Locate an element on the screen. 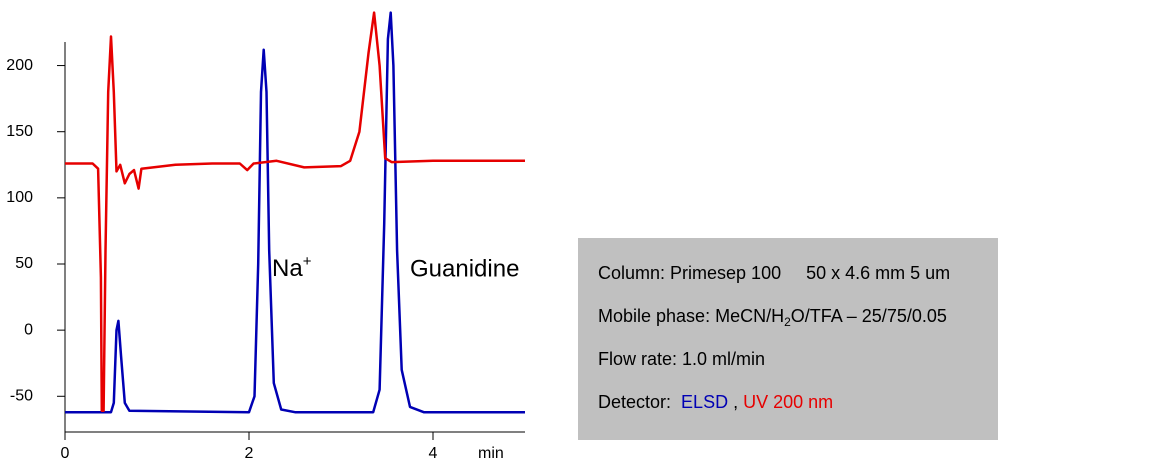 The height and width of the screenshot is (469, 1157). info-text: Mobile phase: MeCN/H is located at coordinates (691, 316).